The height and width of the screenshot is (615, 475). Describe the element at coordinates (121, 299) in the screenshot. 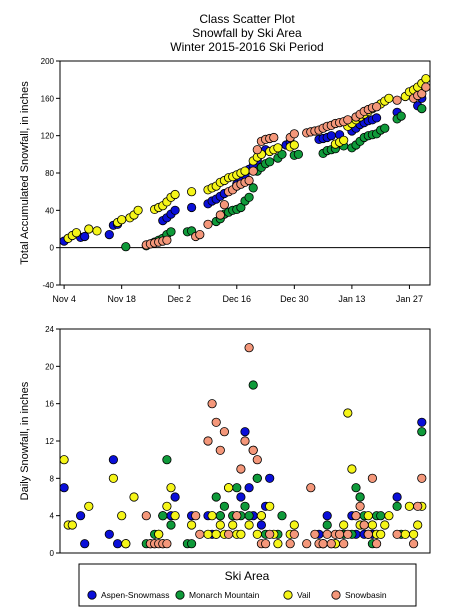

I see `x-tick-label: Nov 18` at that location.